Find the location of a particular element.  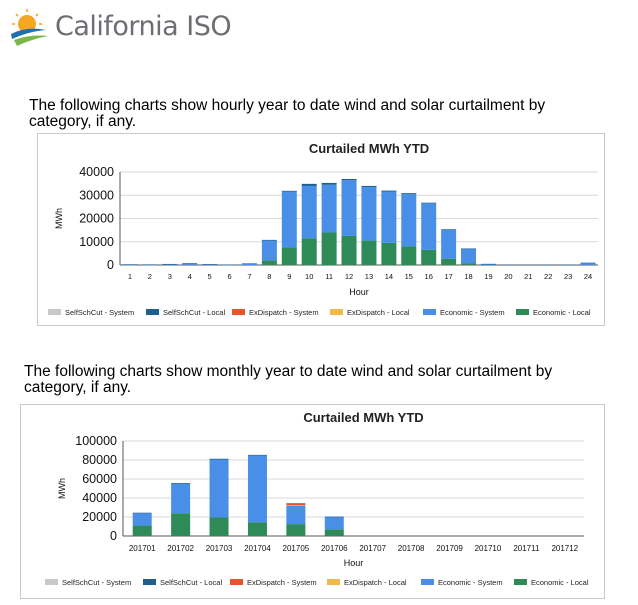

x-tick-label: 2 is located at coordinates (150, 276).